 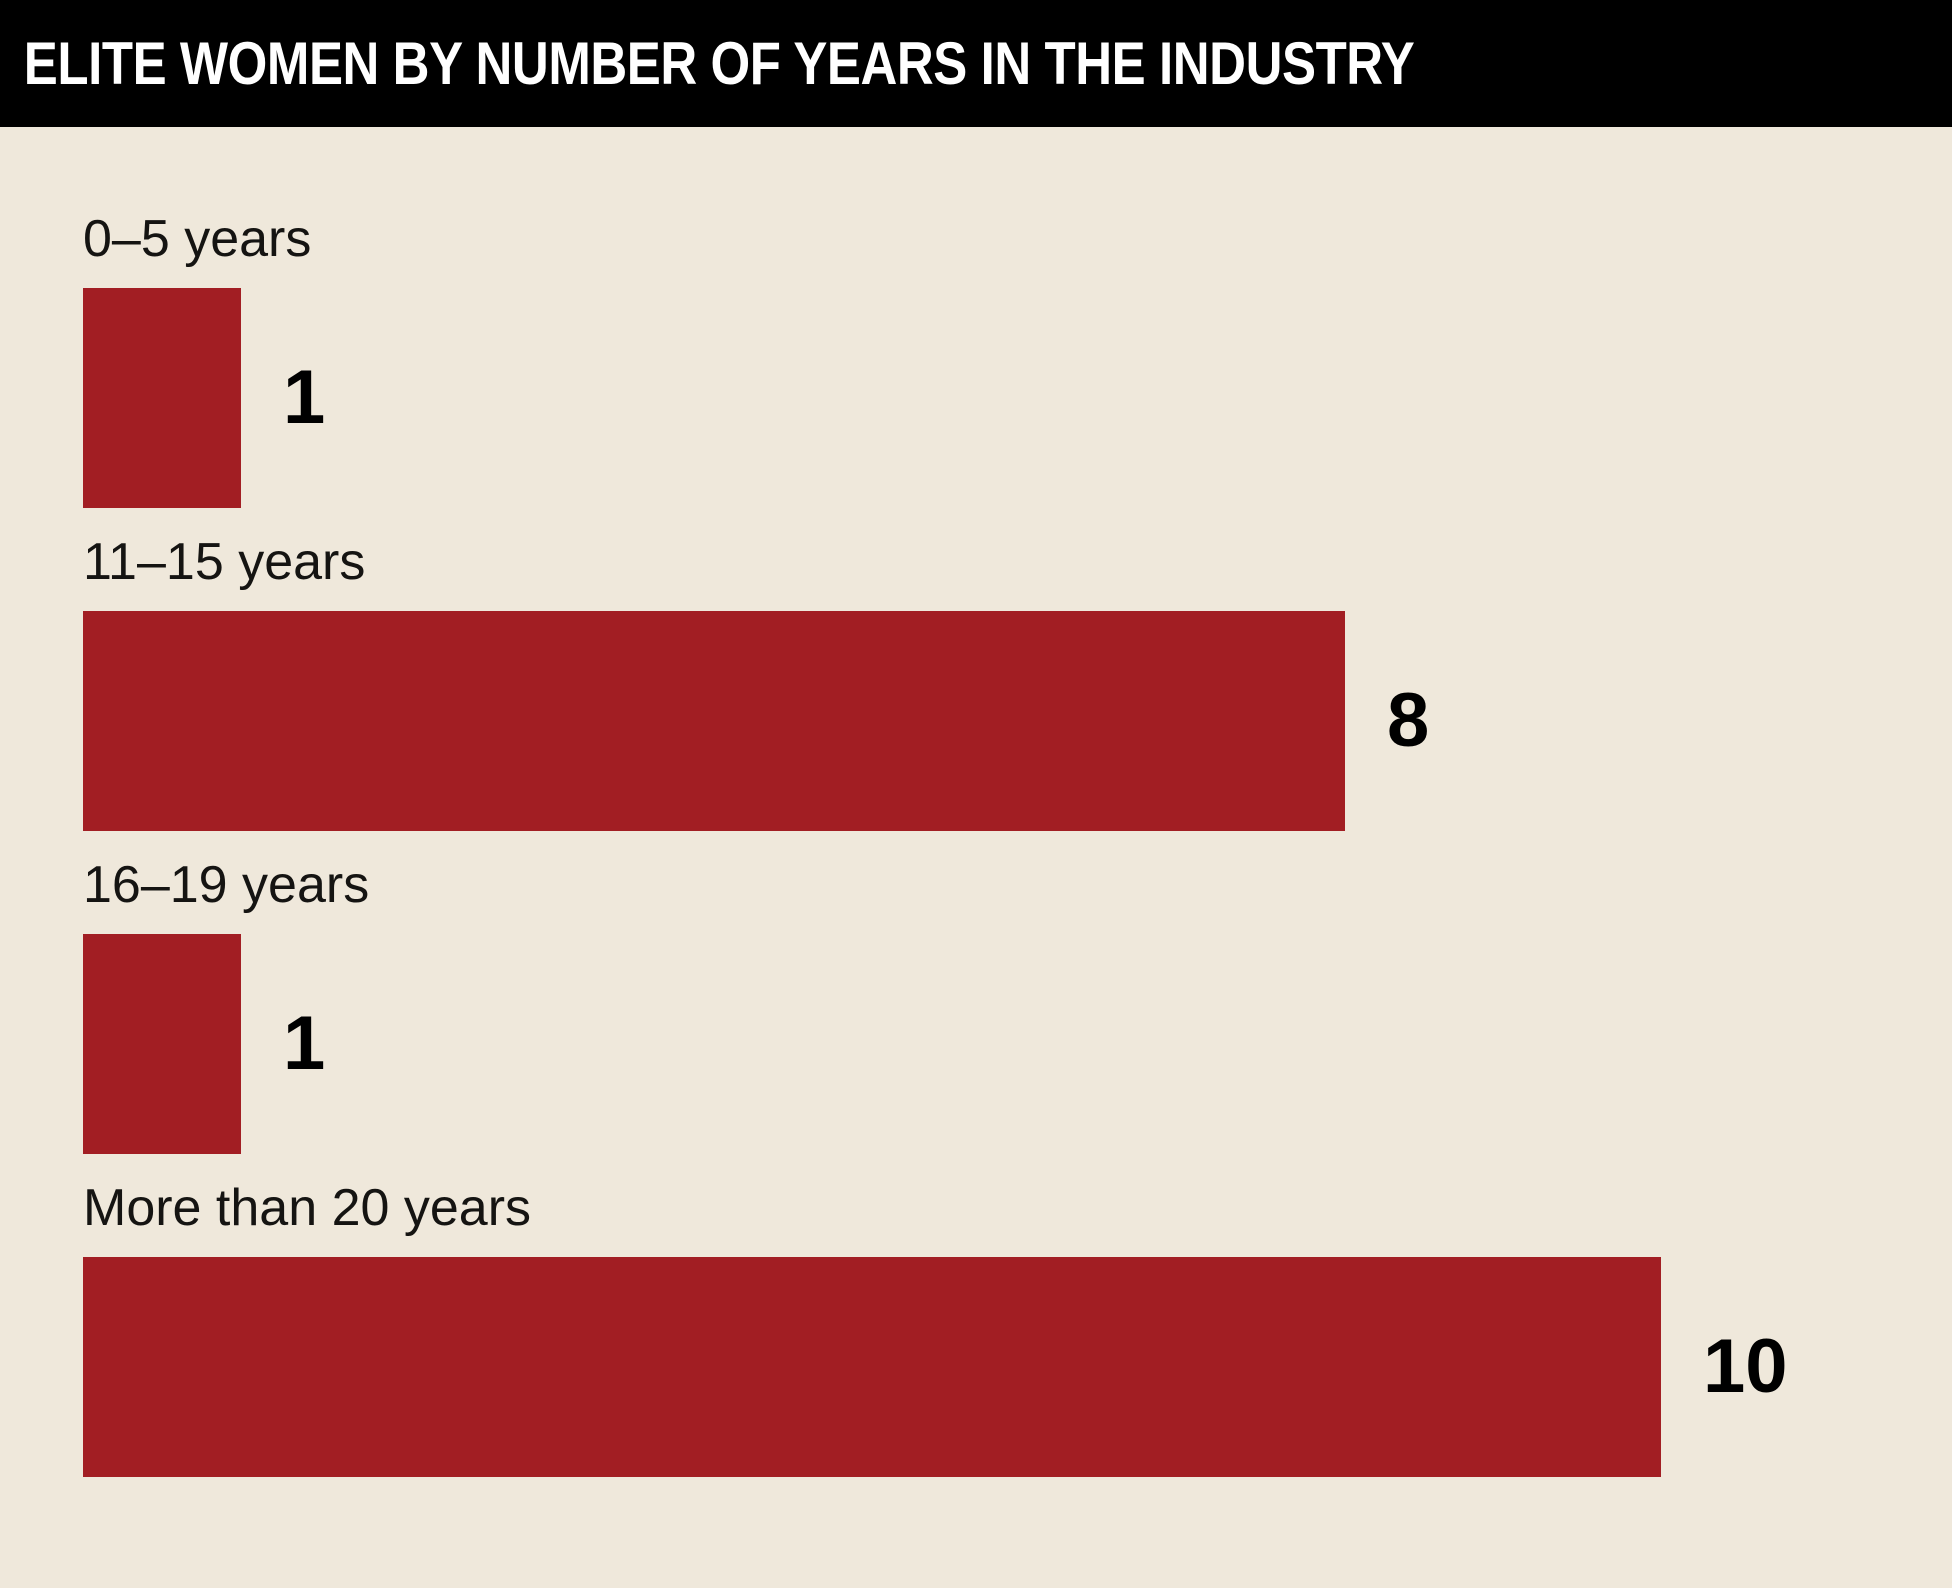 I want to click on category-label: 11–15 years, so click(x=224, y=562).